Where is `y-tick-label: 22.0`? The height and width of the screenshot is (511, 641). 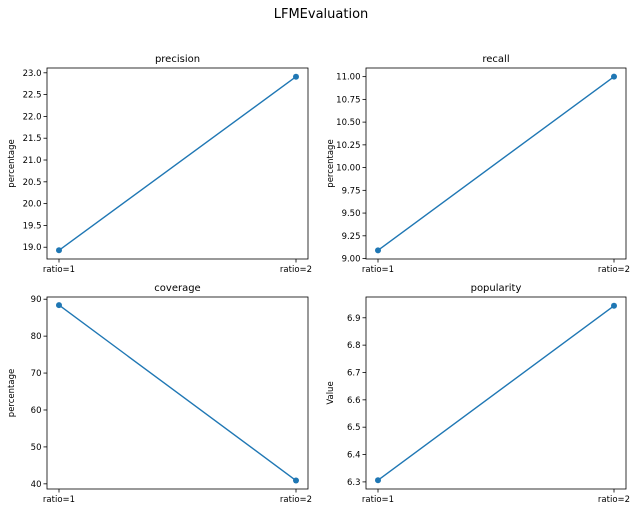 y-tick-label: 22.0 is located at coordinates (32, 117).